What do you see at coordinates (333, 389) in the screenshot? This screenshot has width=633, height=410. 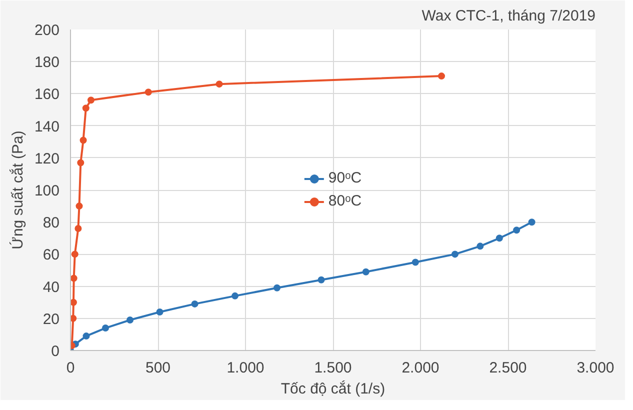 I see `x-axis-title: Tốc độ cắt (1/s)` at bounding box center [333, 389].